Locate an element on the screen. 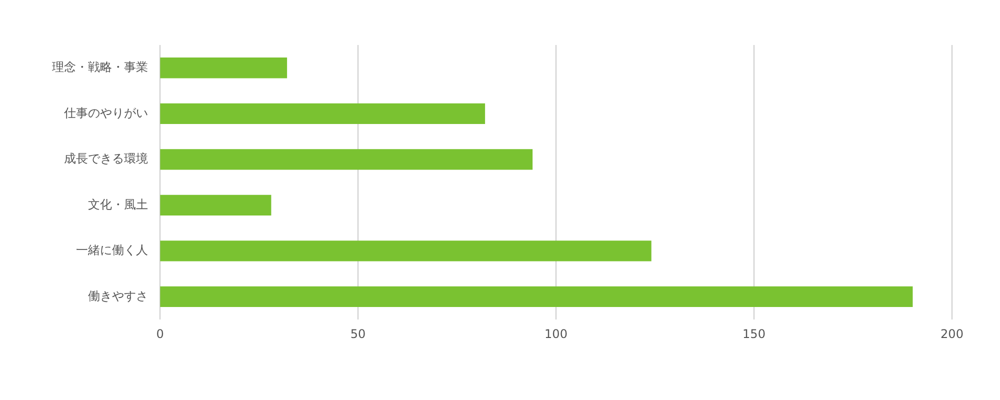  x-tick-label: 100 is located at coordinates (556, 333).